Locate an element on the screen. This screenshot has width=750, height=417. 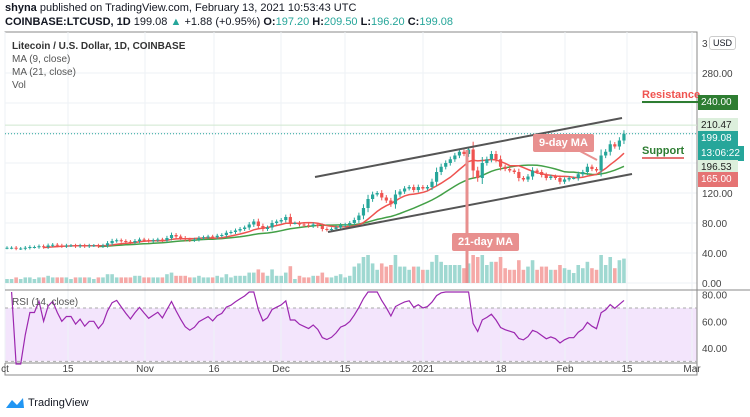
price-tick-label: 120.00 is located at coordinates (717, 194).